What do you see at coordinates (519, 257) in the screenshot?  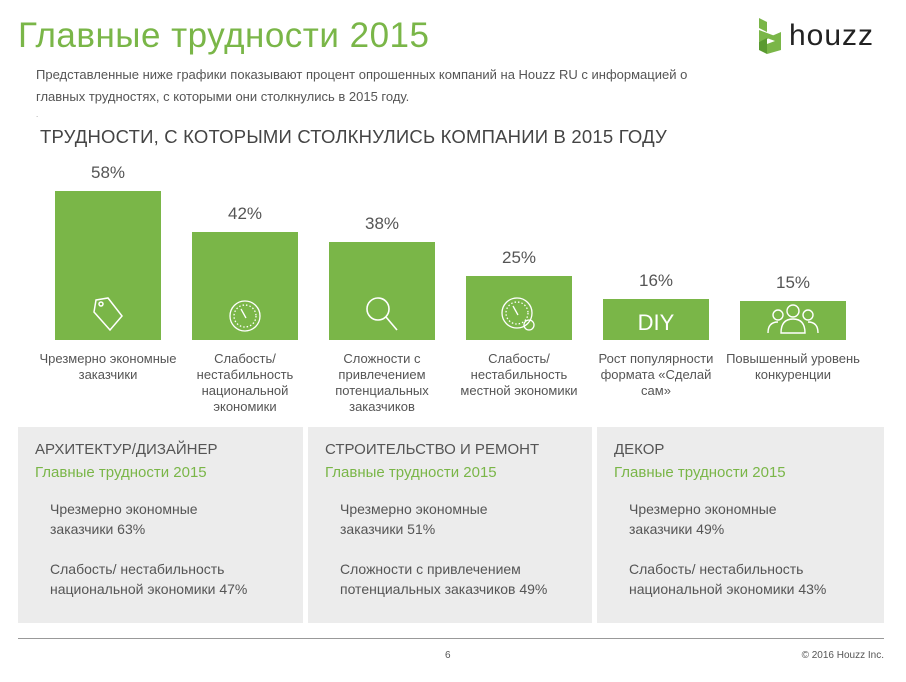 I see `data-label: 25%` at bounding box center [519, 257].